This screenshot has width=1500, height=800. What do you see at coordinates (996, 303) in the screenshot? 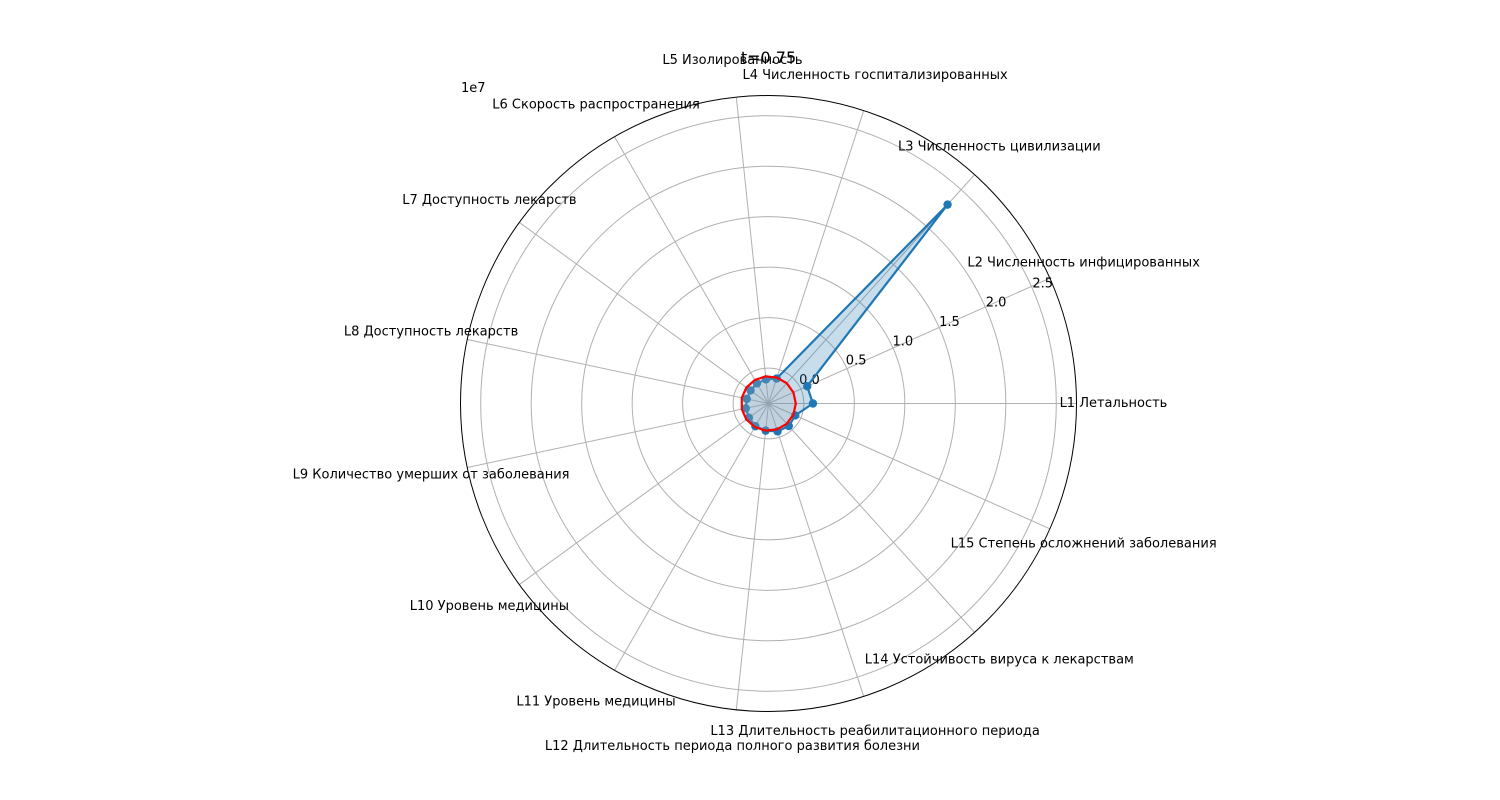
I see `r-tick-label: 2.0` at bounding box center [996, 303].